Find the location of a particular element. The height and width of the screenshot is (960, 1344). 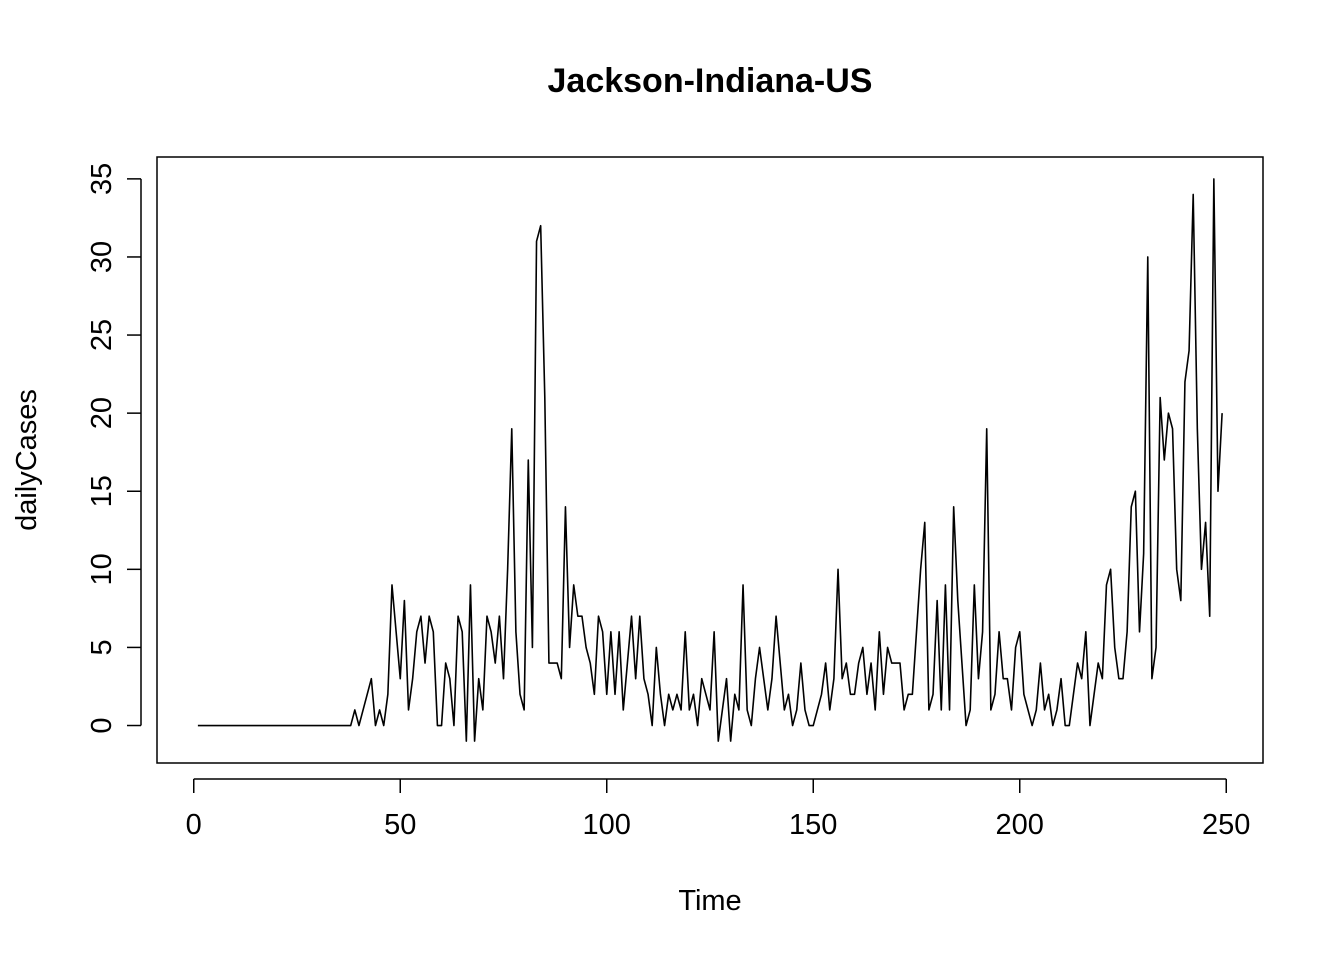

y-tick-label: 5 is located at coordinates (102, 647).